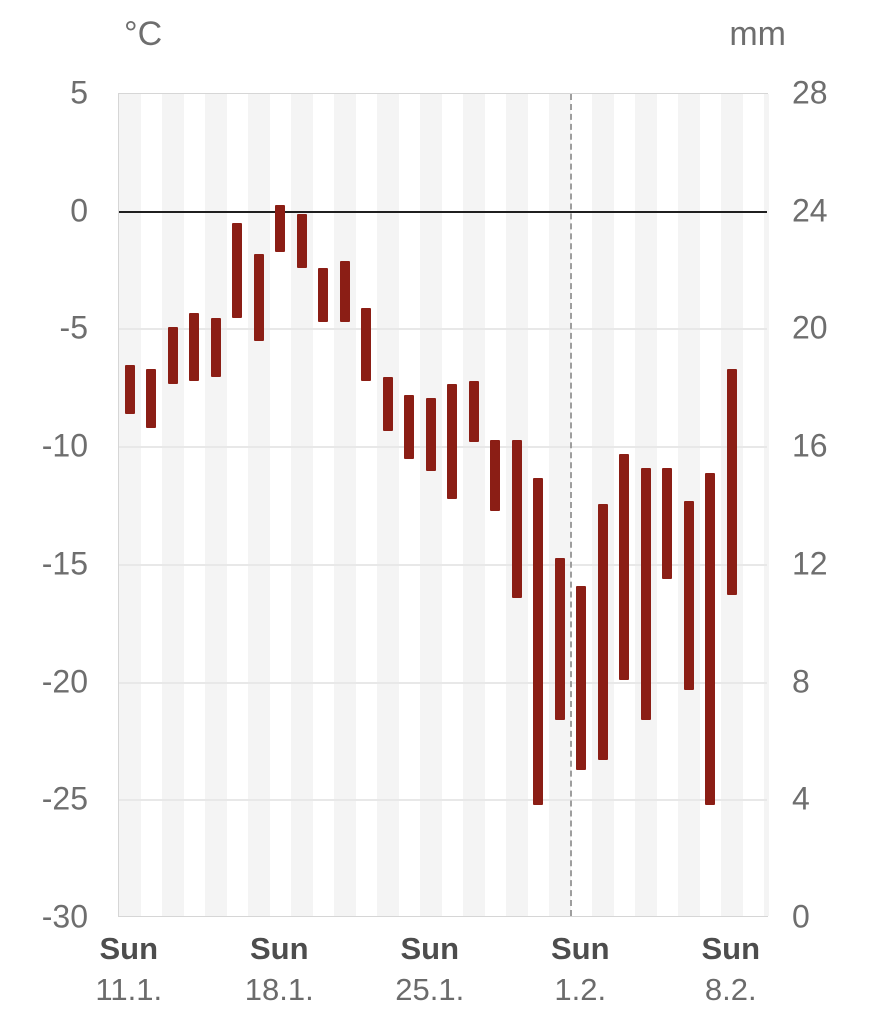  What do you see at coordinates (64, 681) in the screenshot?
I see `left-axis-tick--20: -20` at bounding box center [64, 681].